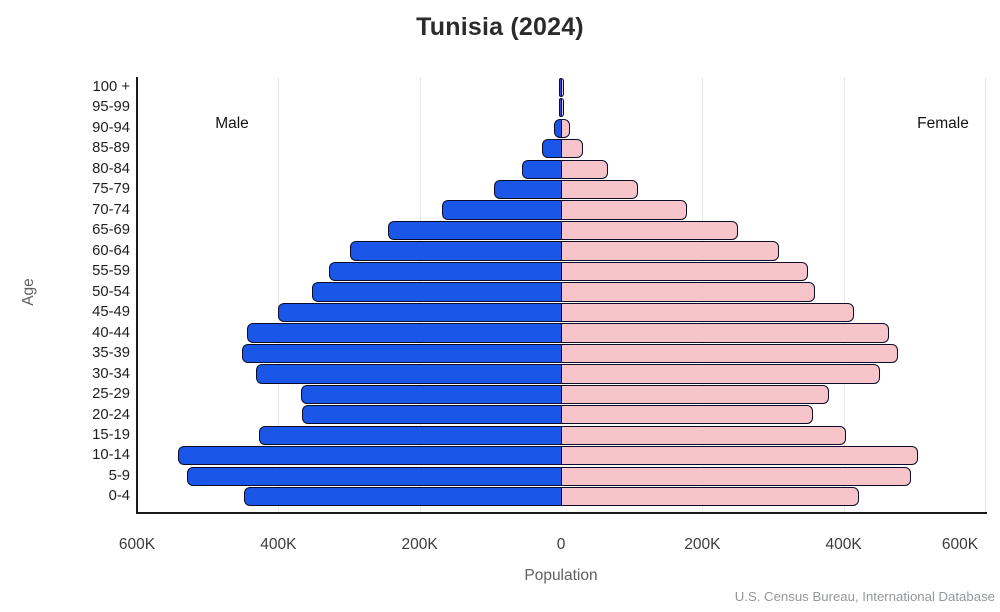 The height and width of the screenshot is (612, 1000). Describe the element at coordinates (561, 513) in the screenshot. I see `x-axis-line` at that location.